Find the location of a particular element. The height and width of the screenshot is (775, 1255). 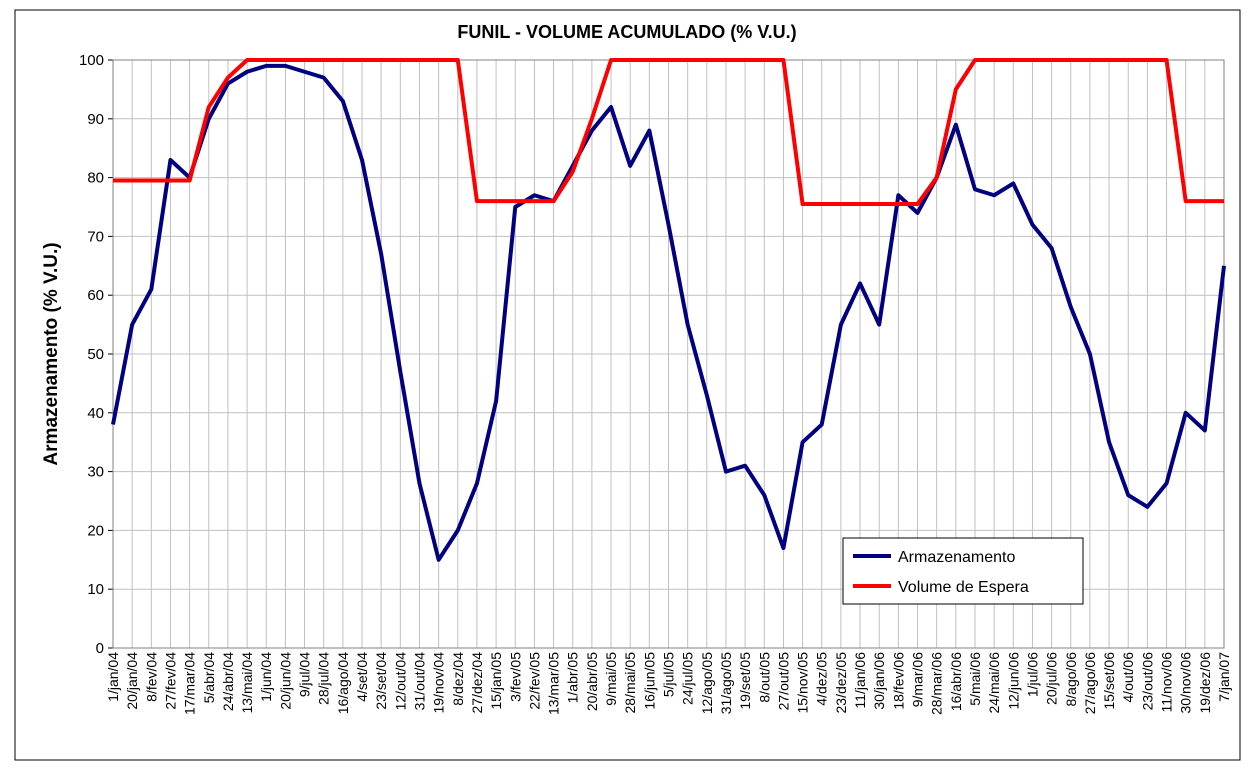

x-tick-label: 19/dez/06 is located at coordinates (1205, 683).